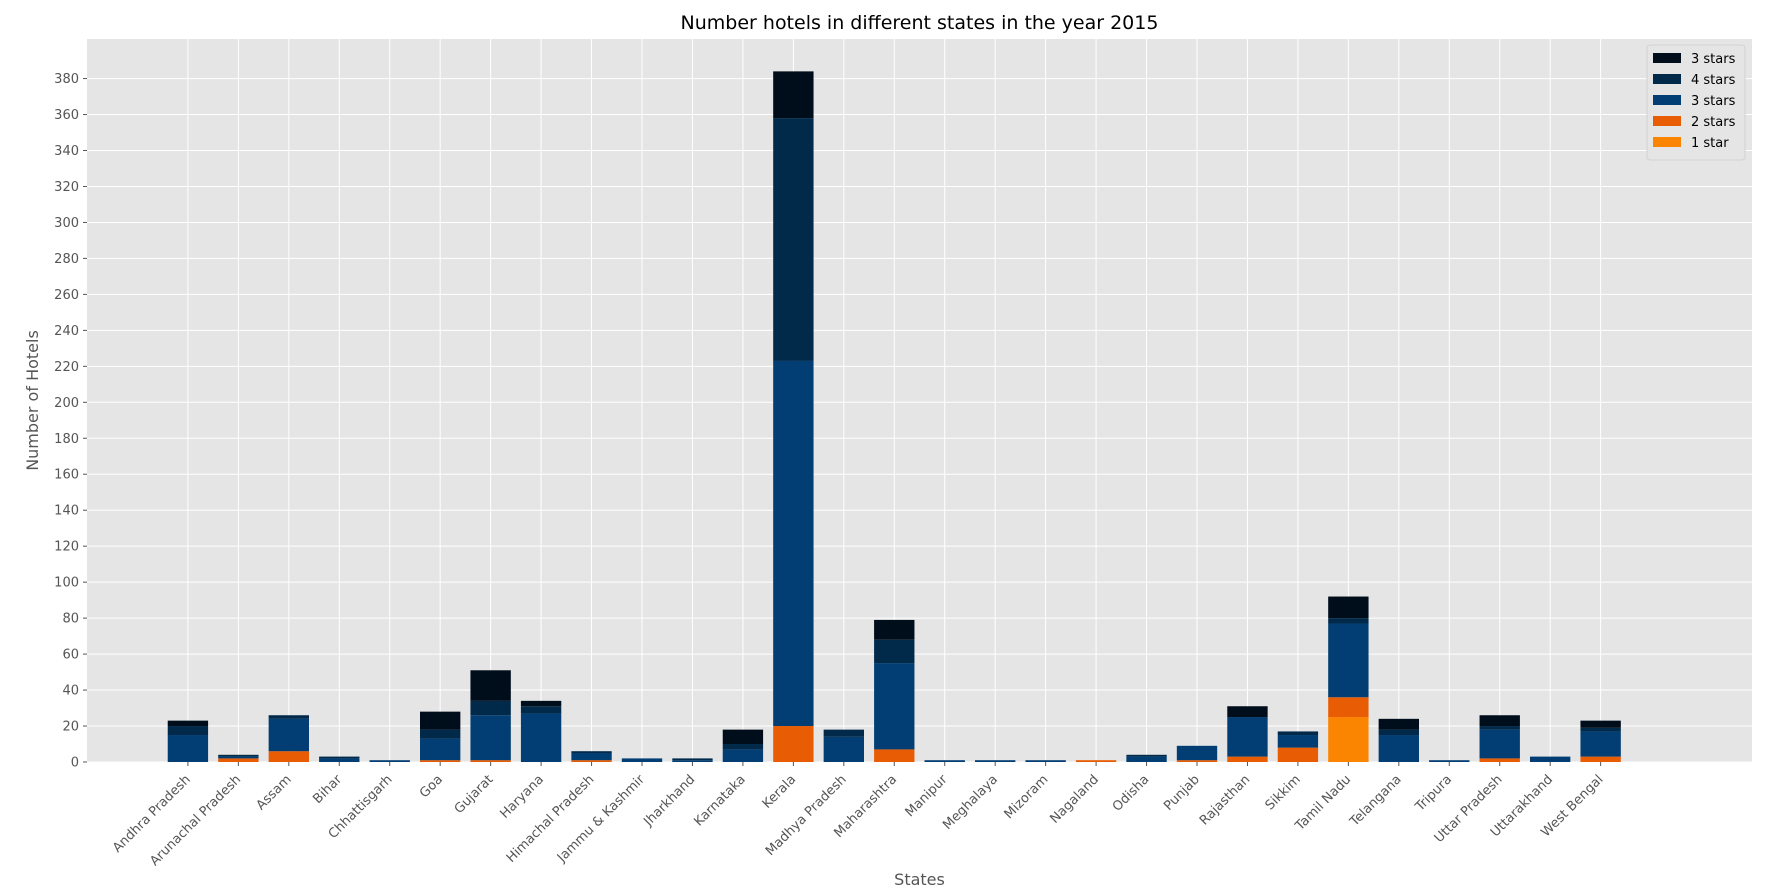 This screenshot has width=1782, height=894. Describe the element at coordinates (66, 547) in the screenshot. I see `y-tick-label: 120` at that location.